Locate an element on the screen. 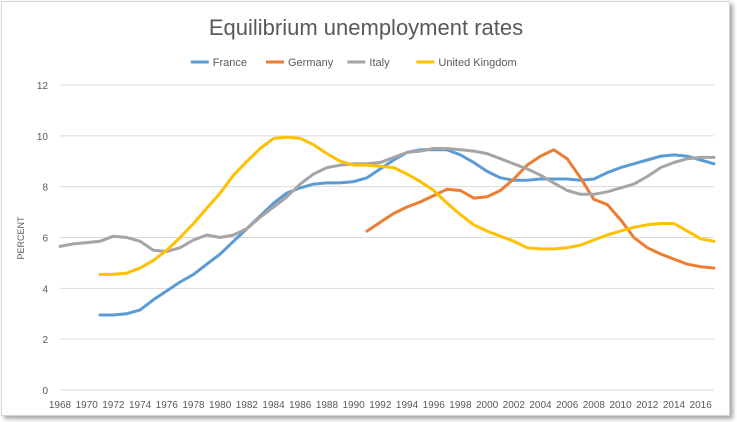  y-tick-label: 4 is located at coordinates (45, 289).